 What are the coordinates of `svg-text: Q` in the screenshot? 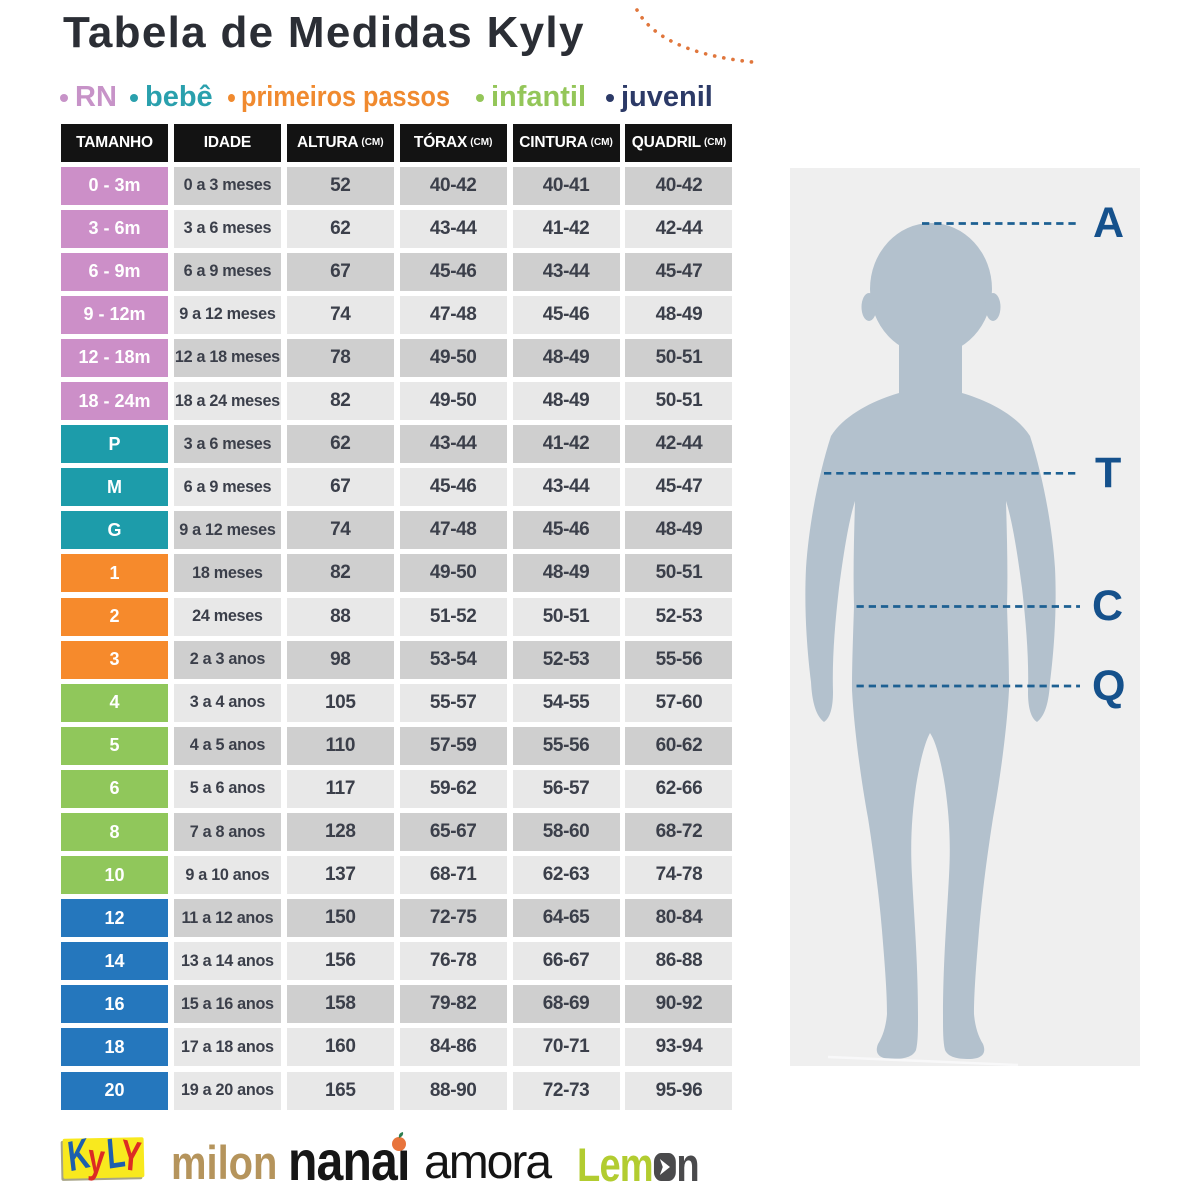 It's located at (1108, 686).